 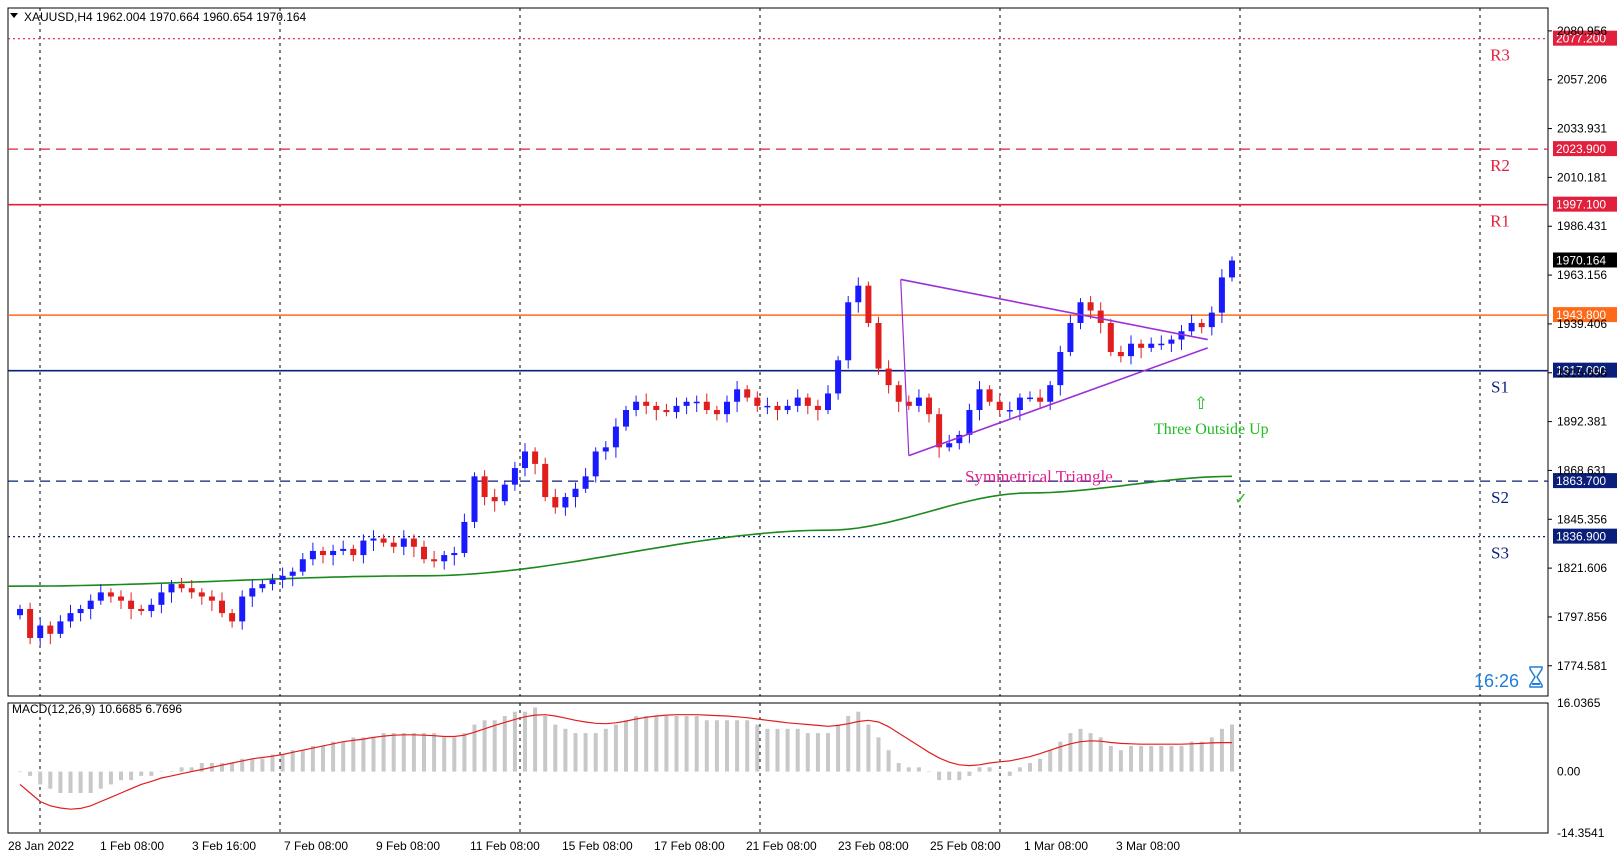 What do you see at coordinates (1582, 177) in the screenshot?
I see `y-tick-label-3: 2010.181` at bounding box center [1582, 177].